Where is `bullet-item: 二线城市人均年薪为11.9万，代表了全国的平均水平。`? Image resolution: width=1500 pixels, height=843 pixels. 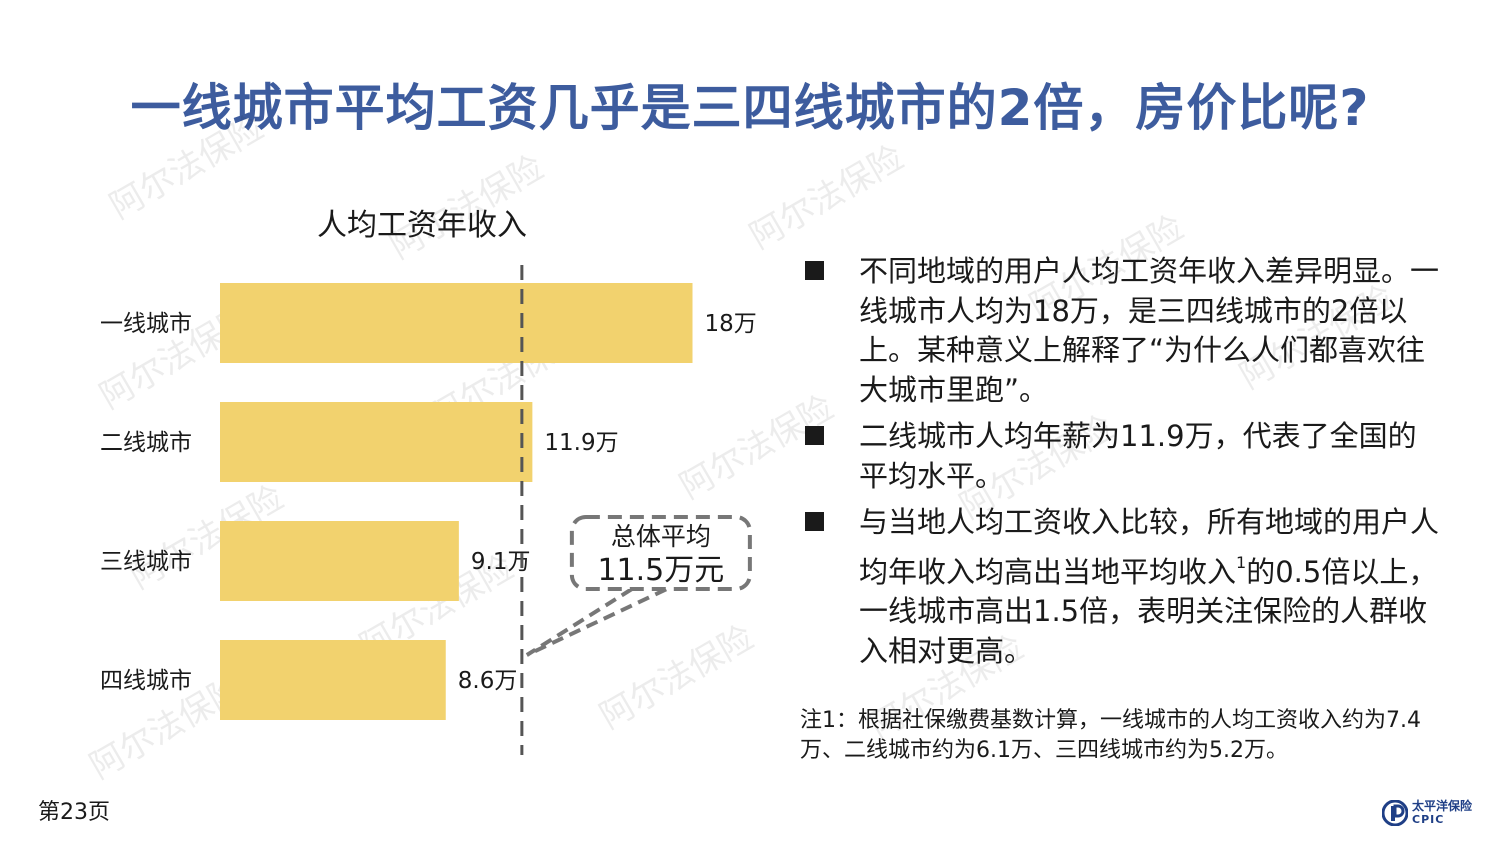 bullet-item: 二线城市人均年薪为11.9万，代表了全国的平均水平。 is located at coordinates (1125, 456).